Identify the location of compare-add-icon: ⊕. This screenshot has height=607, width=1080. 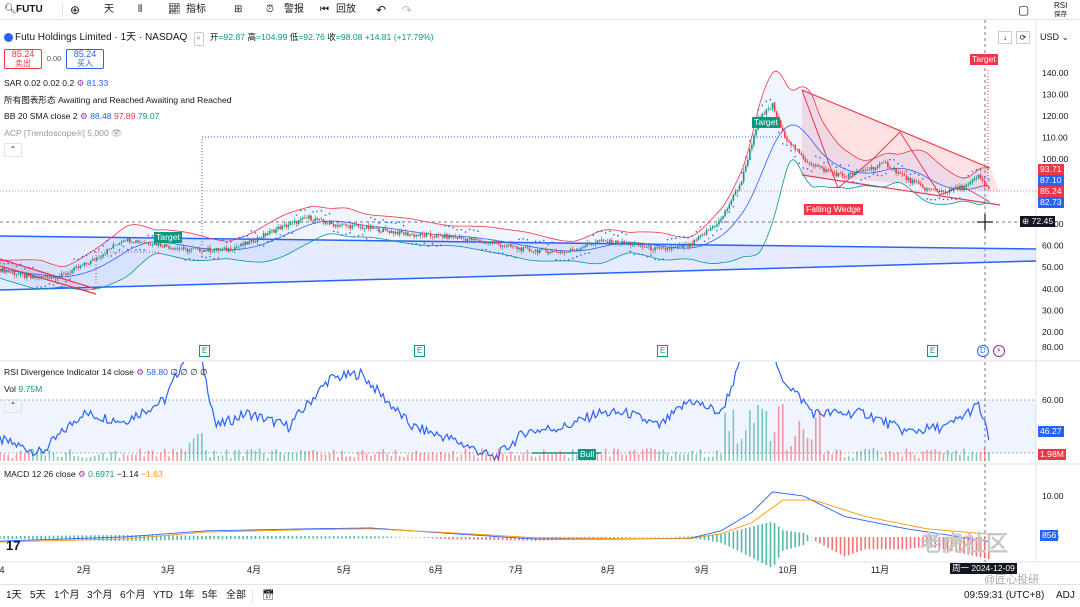
(75, 10).